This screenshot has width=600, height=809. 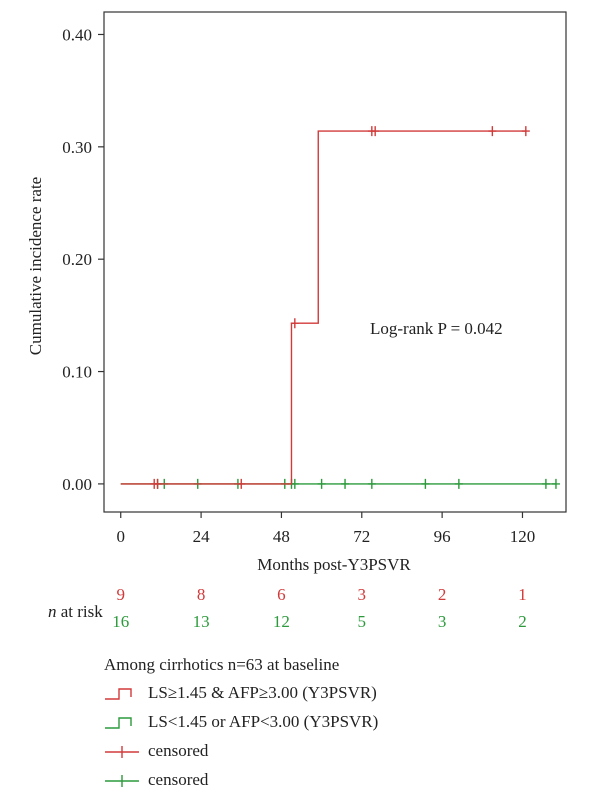 What do you see at coordinates (281, 536) in the screenshot?
I see `x-tick-label: 48` at bounding box center [281, 536].